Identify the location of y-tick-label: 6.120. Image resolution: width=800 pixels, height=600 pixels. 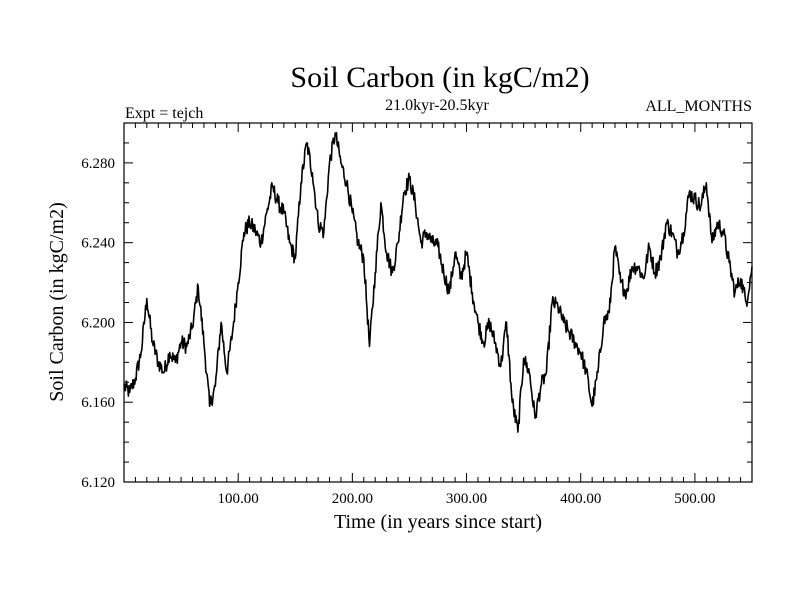
(98, 483).